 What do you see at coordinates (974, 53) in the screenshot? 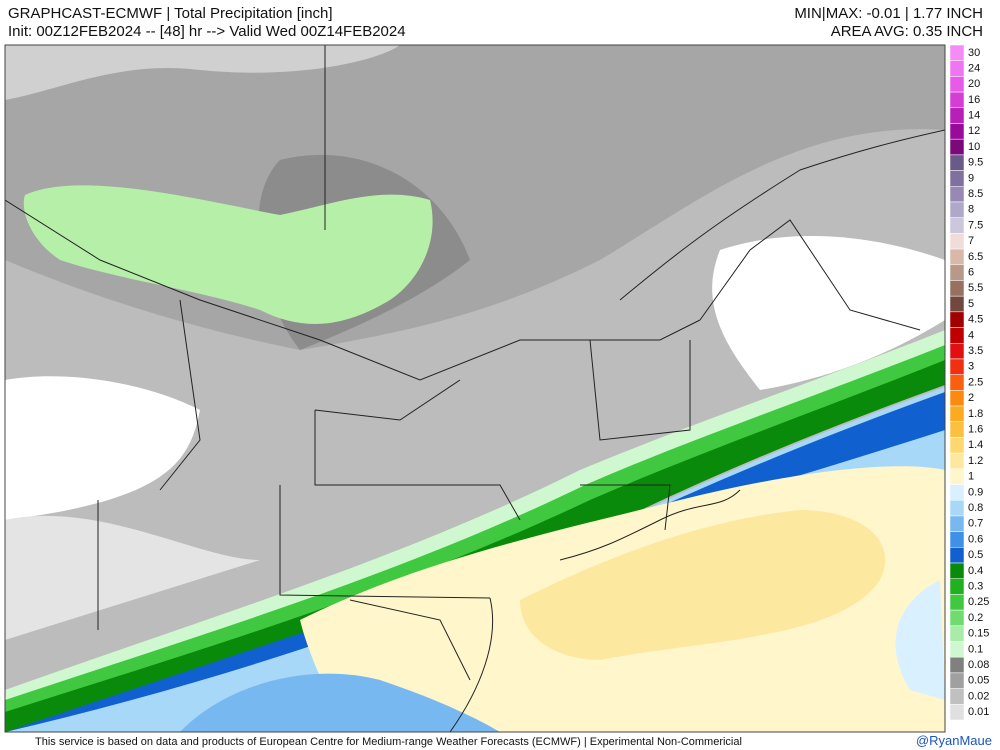
I see `colorbar-label: 30` at bounding box center [974, 53].